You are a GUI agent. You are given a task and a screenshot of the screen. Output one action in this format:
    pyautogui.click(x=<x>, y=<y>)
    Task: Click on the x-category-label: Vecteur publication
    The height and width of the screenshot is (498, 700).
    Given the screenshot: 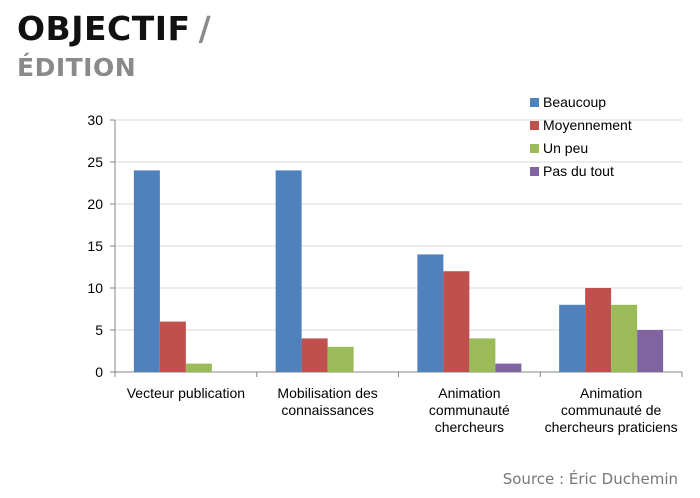 What is the action you would take?
    pyautogui.click(x=186, y=393)
    